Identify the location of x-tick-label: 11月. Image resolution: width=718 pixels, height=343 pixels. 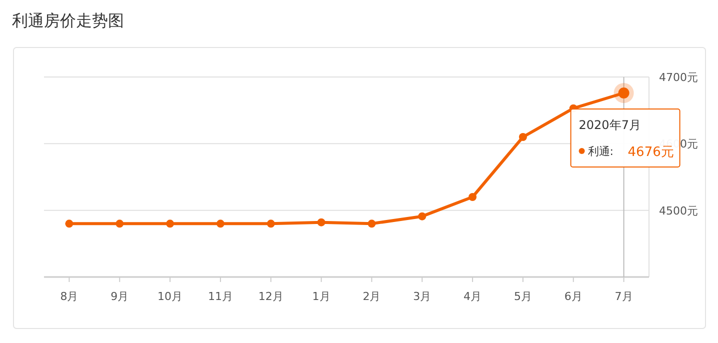
(220, 296).